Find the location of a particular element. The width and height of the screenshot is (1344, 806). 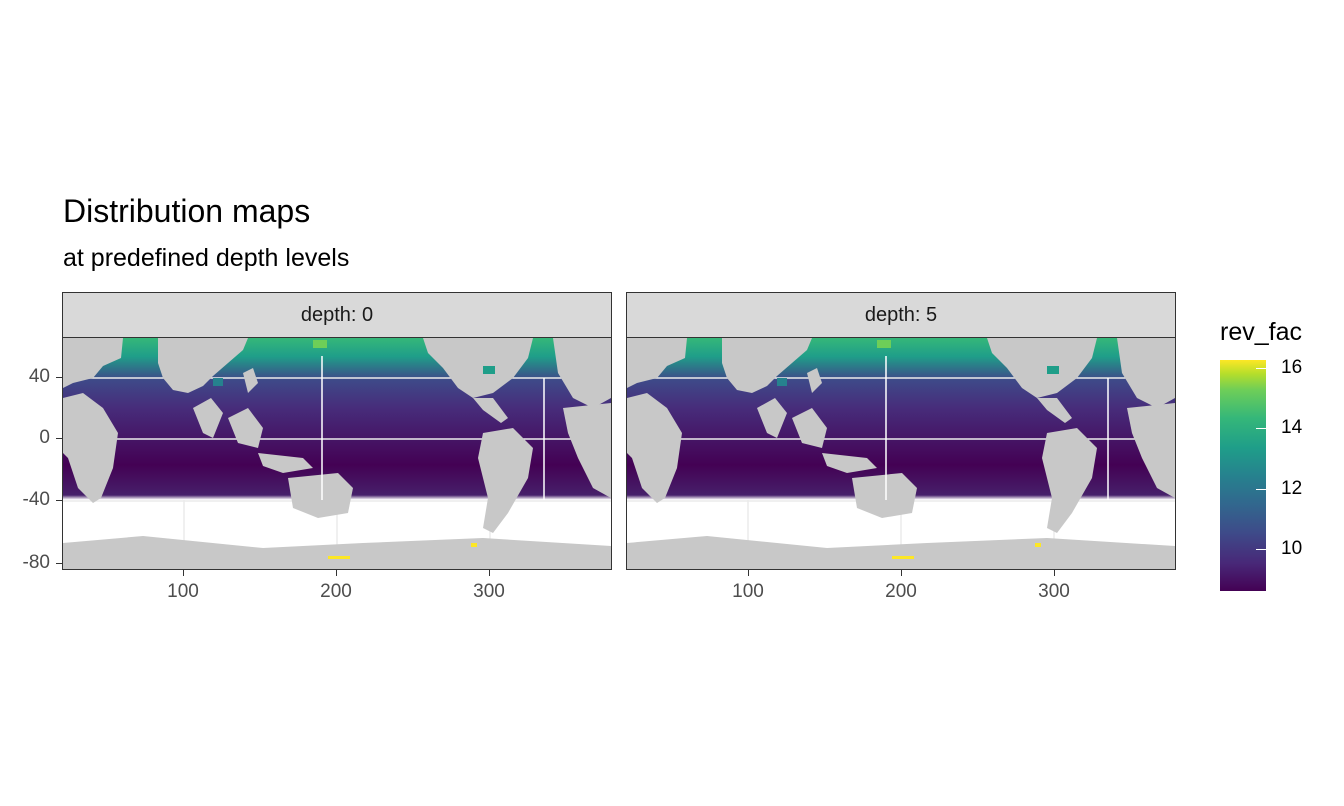

legend-title: rev_fac is located at coordinates (1261, 332).